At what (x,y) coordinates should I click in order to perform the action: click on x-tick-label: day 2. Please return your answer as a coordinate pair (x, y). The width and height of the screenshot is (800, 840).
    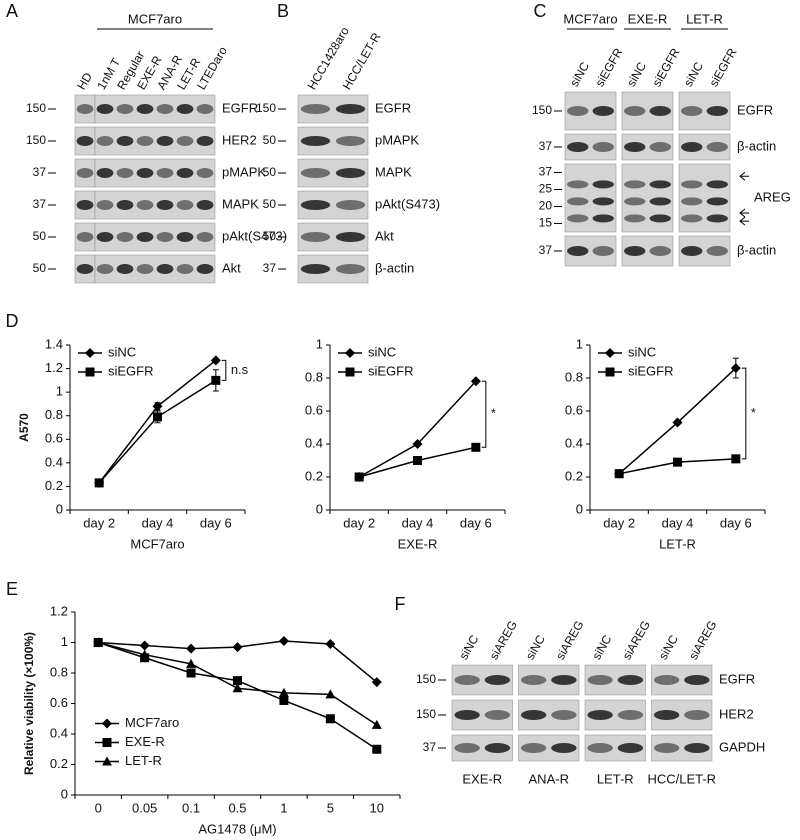
    Looking at the image, I should click on (99, 522).